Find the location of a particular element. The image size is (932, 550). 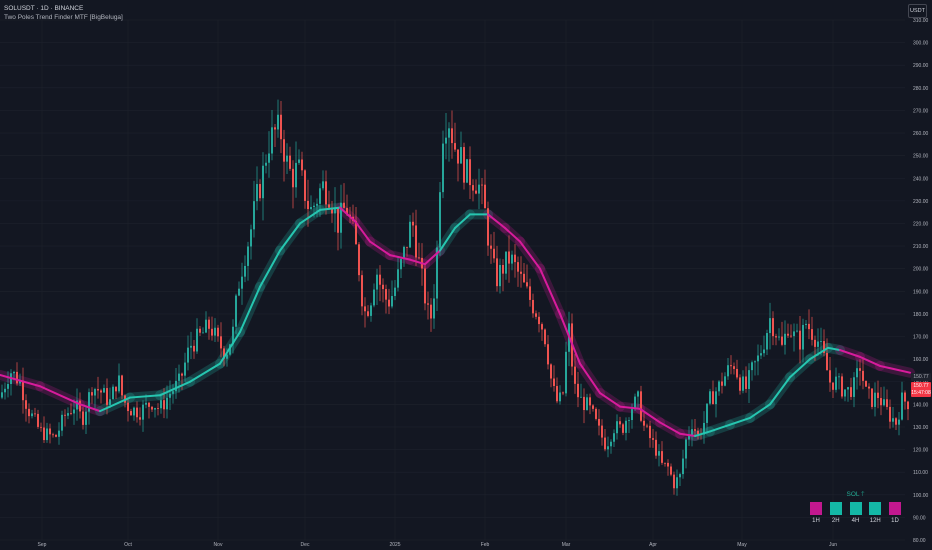

x-tick-label: Jun is located at coordinates (833, 545).